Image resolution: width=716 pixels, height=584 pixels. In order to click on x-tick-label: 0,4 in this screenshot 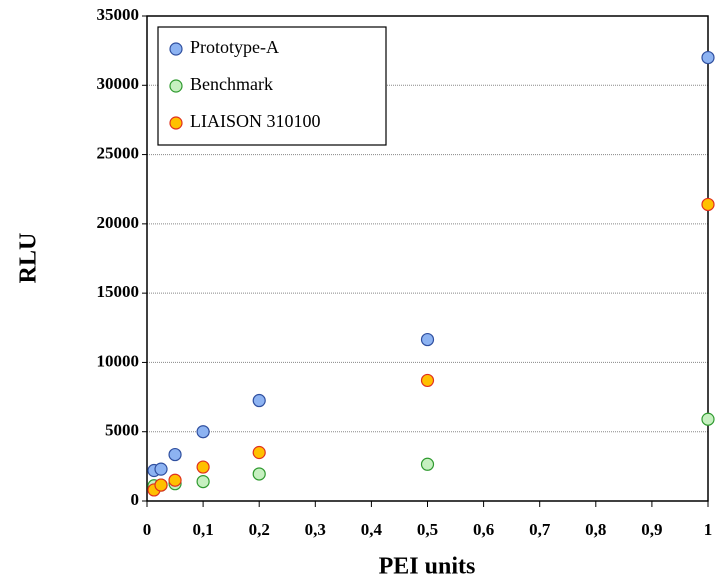, I will do `click(372, 529)`.